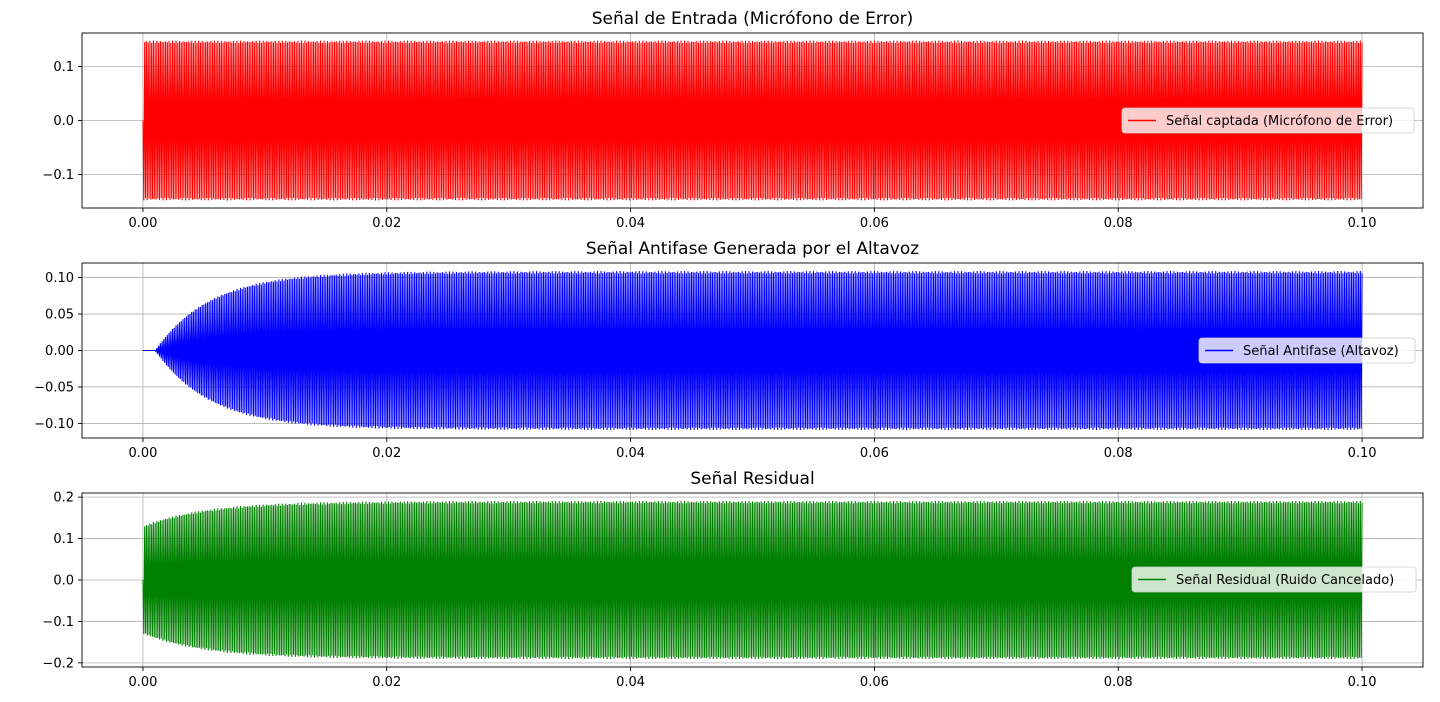 The width and height of the screenshot is (1440, 702). Describe the element at coordinates (59, 315) in the screenshot. I see `y-tick-label: 0.05` at that location.